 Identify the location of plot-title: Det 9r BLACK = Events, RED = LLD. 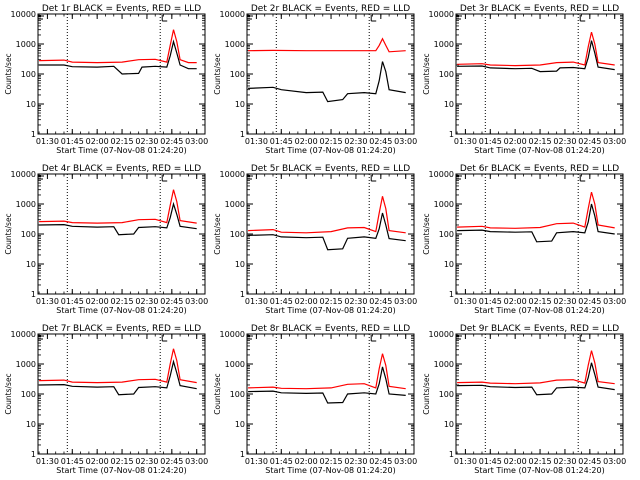
(539, 329).